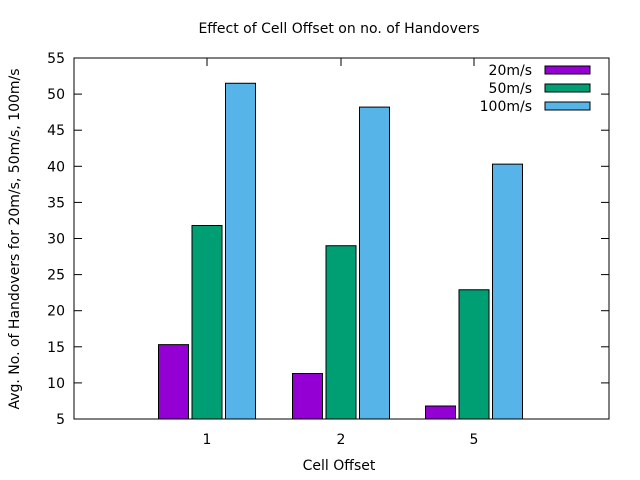 The height and width of the screenshot is (480, 640). I want to click on x-tick-label: 1, so click(207, 440).